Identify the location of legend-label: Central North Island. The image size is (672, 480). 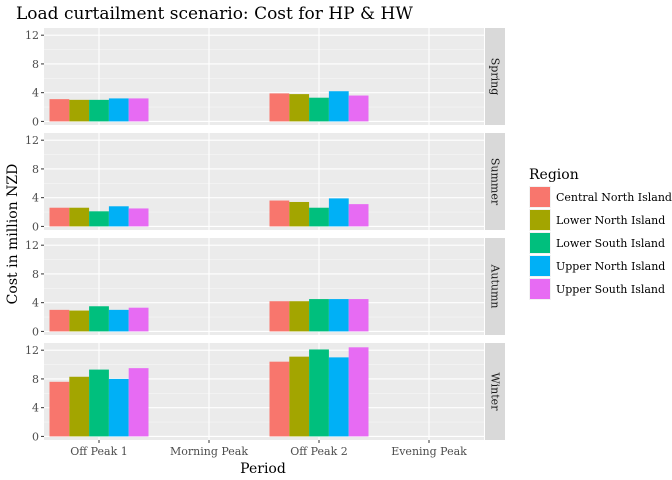
(614, 197).